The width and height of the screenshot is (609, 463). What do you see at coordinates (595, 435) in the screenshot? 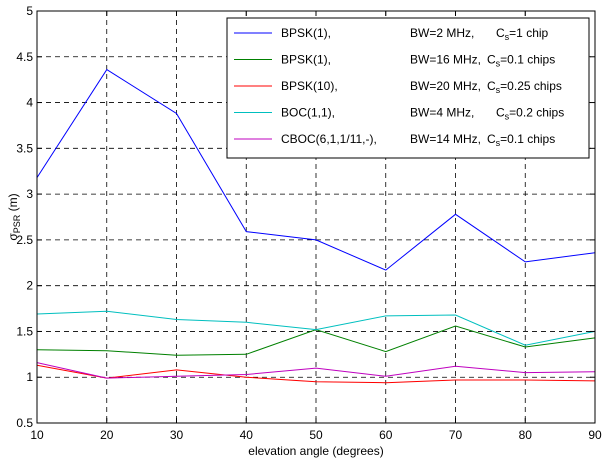
I see `x-tick-label: 90` at bounding box center [595, 435].